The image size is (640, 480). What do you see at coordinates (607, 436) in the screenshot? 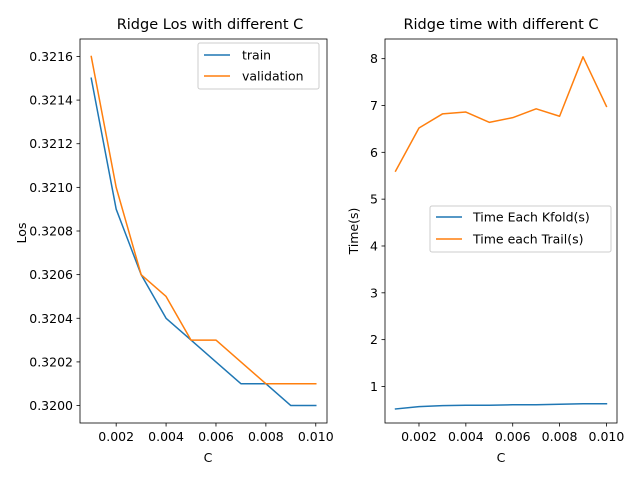
I see `time-x-tick-label: 0.010` at bounding box center [607, 436].